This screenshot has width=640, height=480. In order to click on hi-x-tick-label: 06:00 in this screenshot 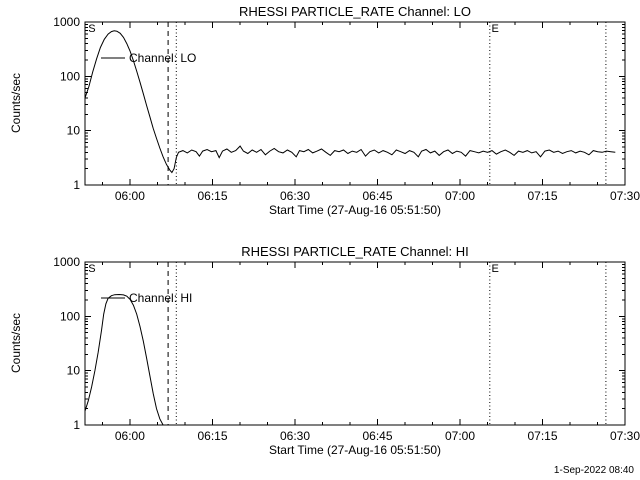, I will do `click(130, 436)`.